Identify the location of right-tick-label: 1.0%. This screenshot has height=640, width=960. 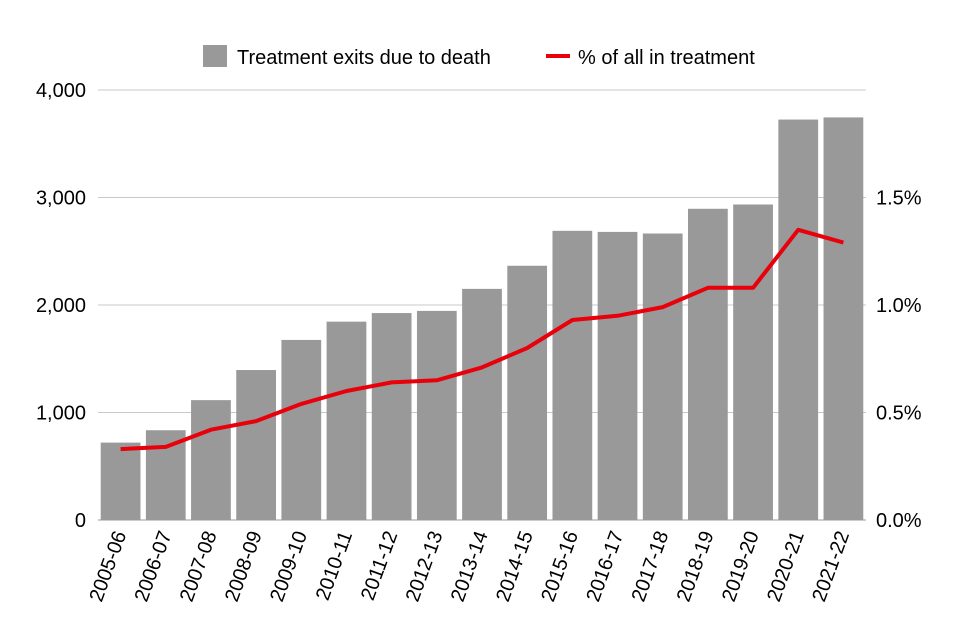
(899, 306).